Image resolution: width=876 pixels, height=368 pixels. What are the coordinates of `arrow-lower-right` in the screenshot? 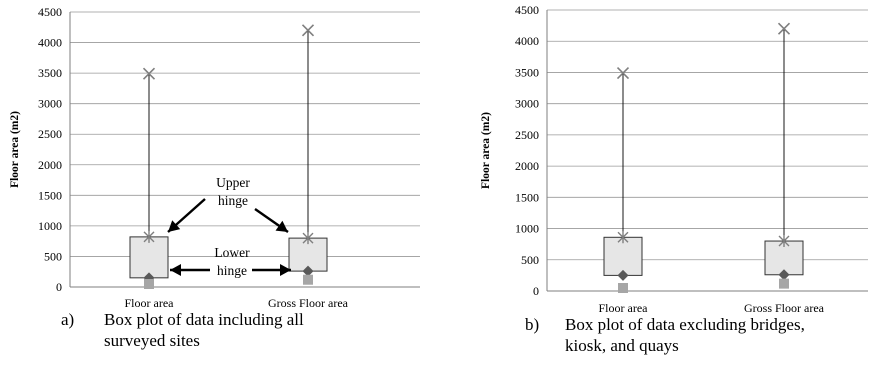 It's located at (271, 270).